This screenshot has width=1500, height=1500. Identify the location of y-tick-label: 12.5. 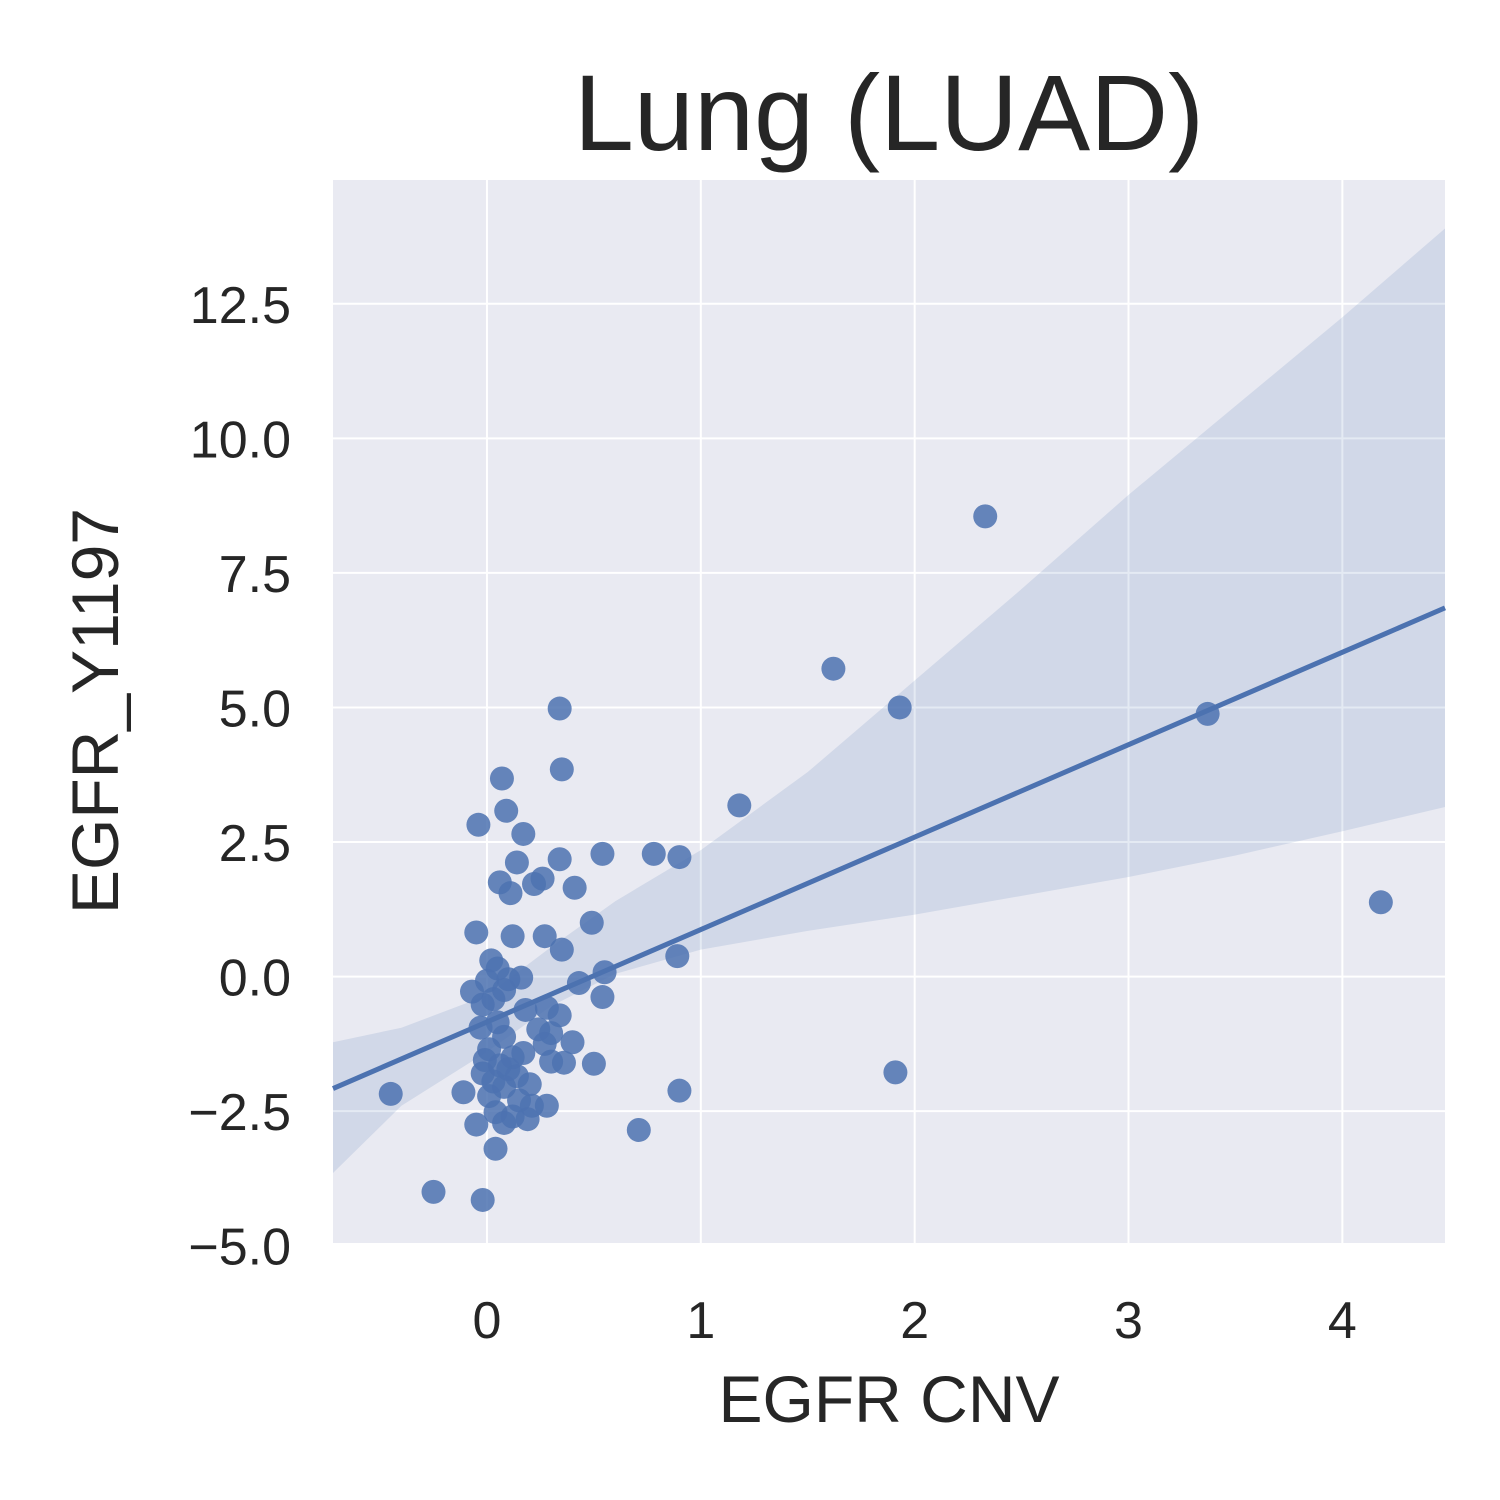
(240, 306).